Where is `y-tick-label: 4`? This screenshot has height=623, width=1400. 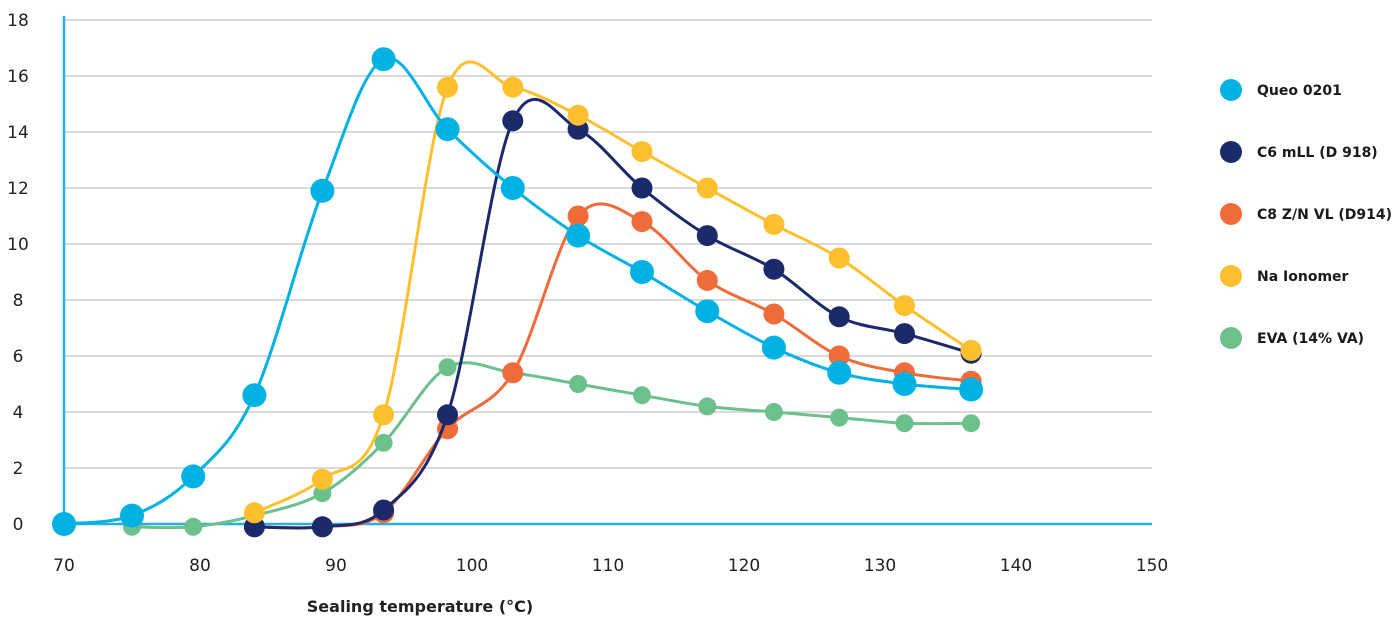
y-tick-label: 4 is located at coordinates (18, 413).